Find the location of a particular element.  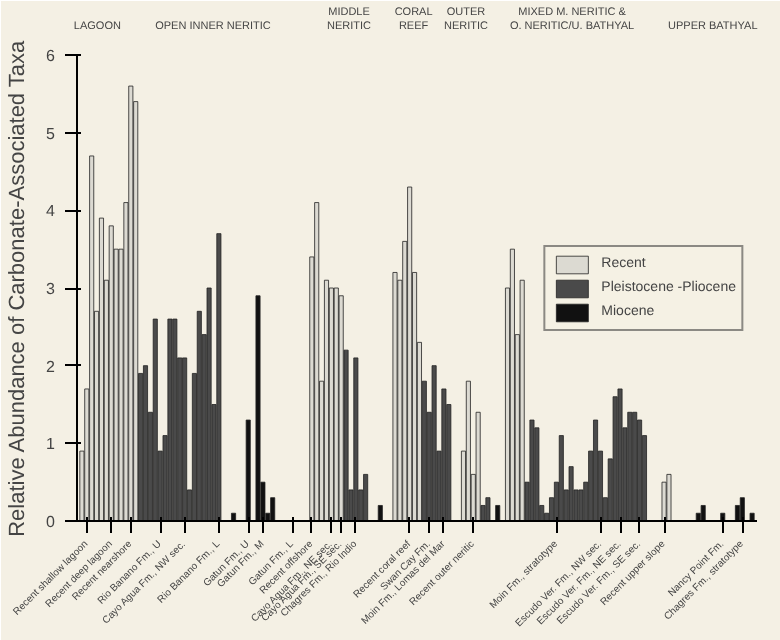

y-axis-title: Relative Abundance of Carbonate-Associated Taxa is located at coordinates (18, 287).